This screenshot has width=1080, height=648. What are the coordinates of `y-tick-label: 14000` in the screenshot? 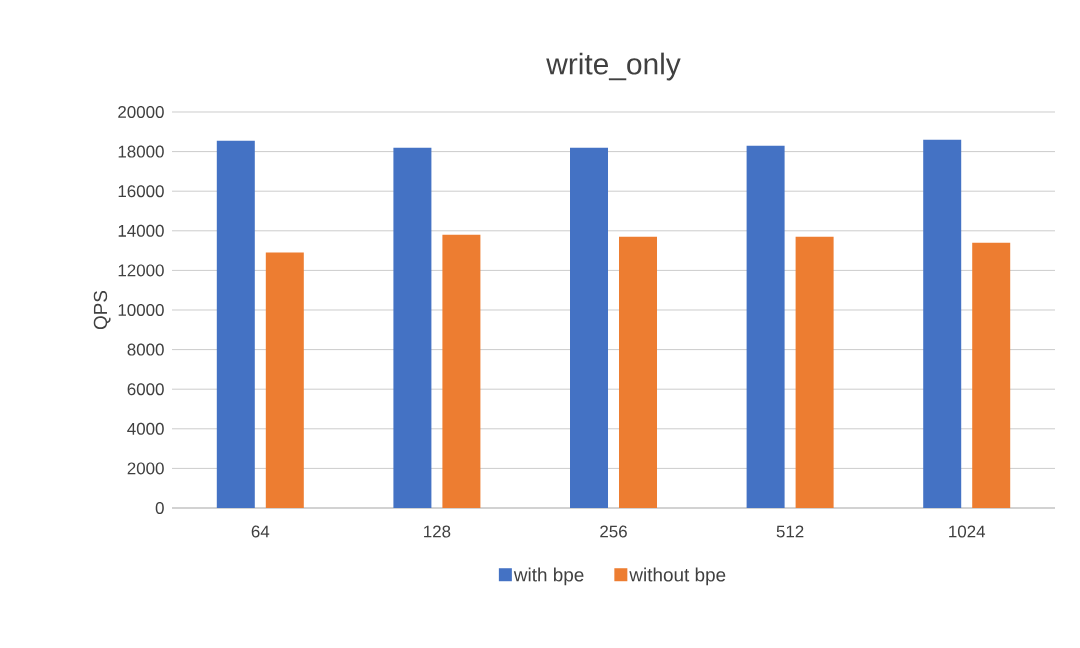 It's located at (141, 230).